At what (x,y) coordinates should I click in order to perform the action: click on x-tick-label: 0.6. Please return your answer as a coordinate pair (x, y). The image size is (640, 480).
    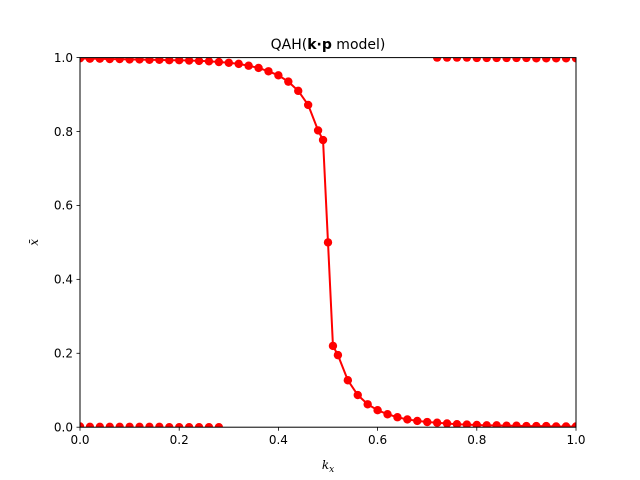
    Looking at the image, I should click on (377, 440).